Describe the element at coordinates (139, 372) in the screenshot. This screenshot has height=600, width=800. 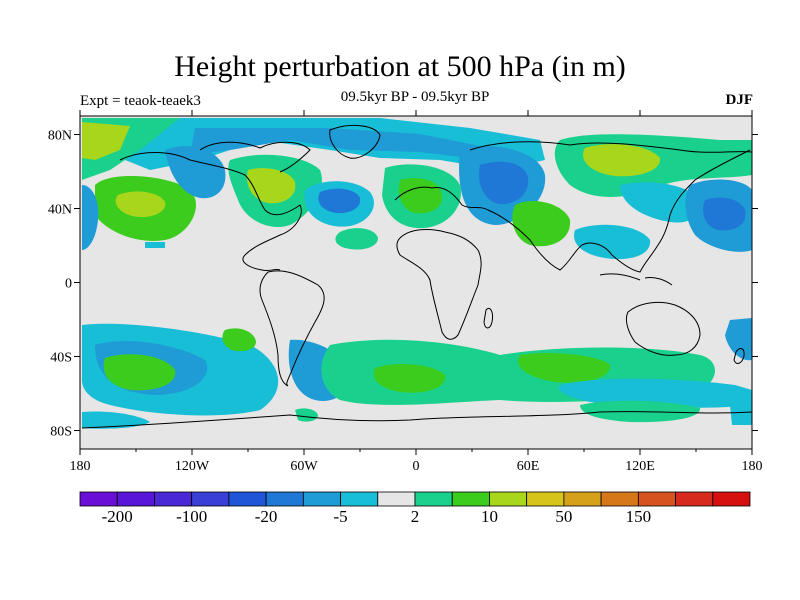
I see `contour-green-s-pacific` at that location.